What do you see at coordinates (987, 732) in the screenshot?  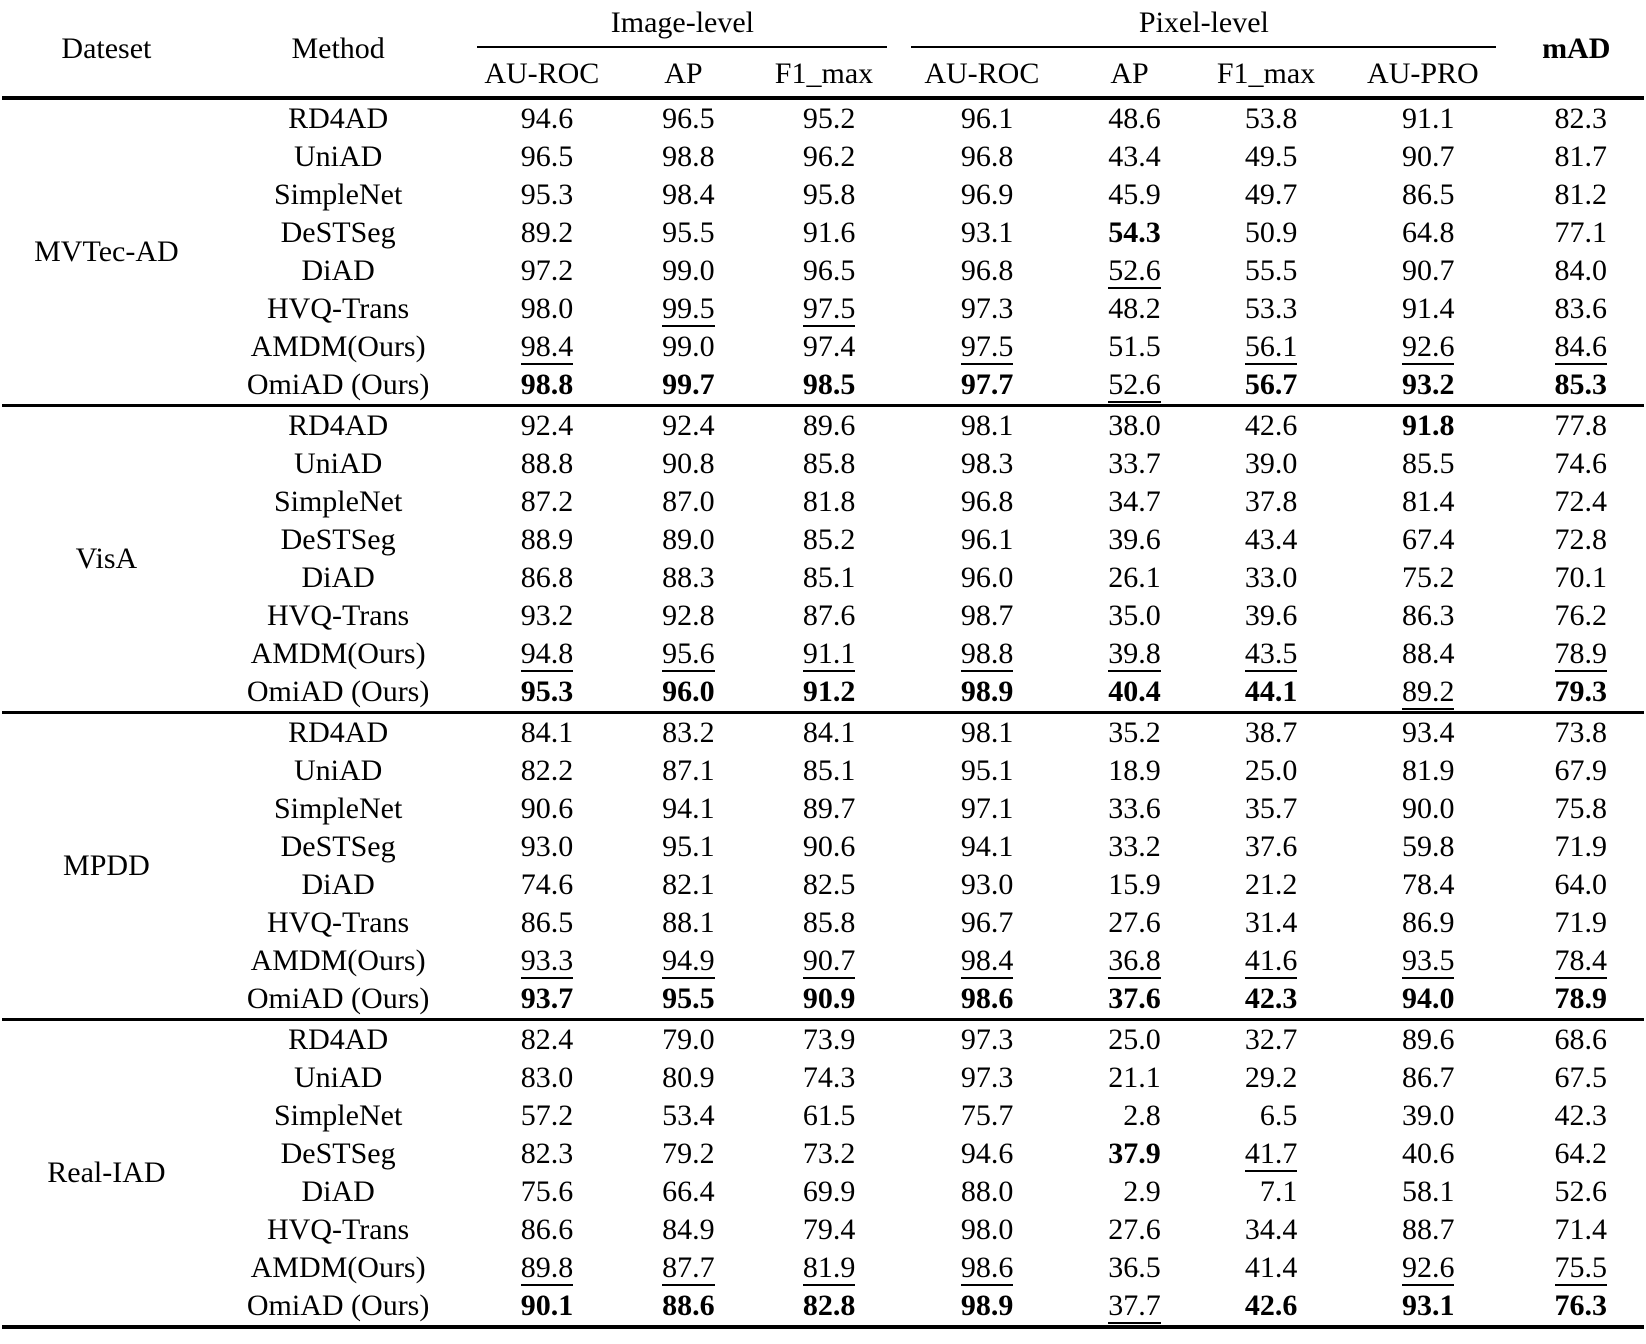 I see `metric-value: 98.1` at bounding box center [987, 732].